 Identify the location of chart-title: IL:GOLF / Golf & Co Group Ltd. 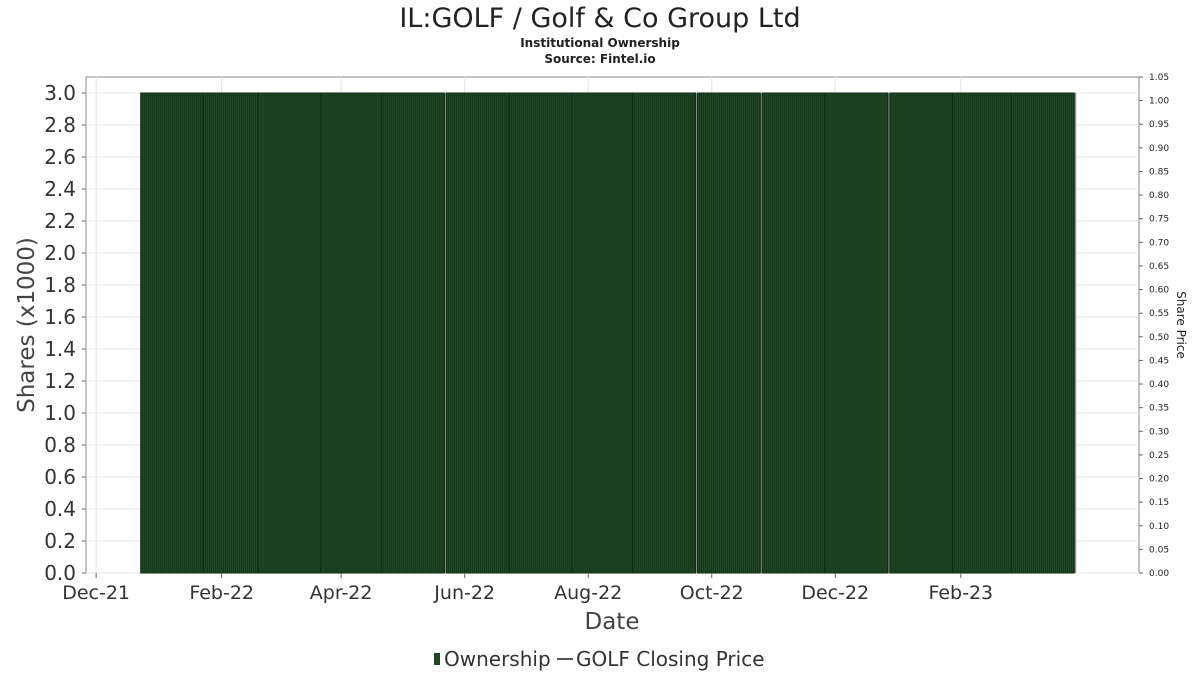
(599, 18).